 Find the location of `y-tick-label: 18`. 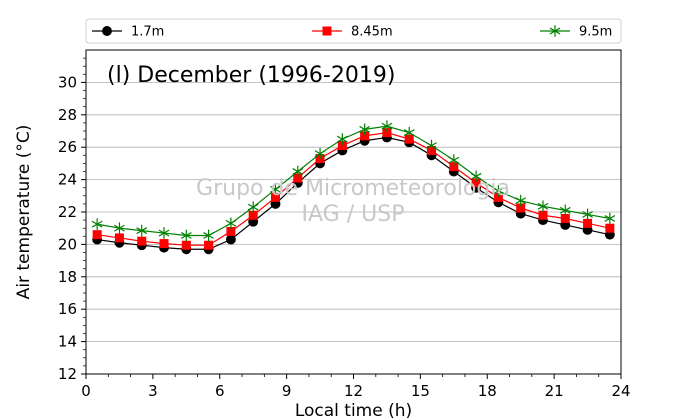

y-tick-label: 18 is located at coordinates (67, 277).